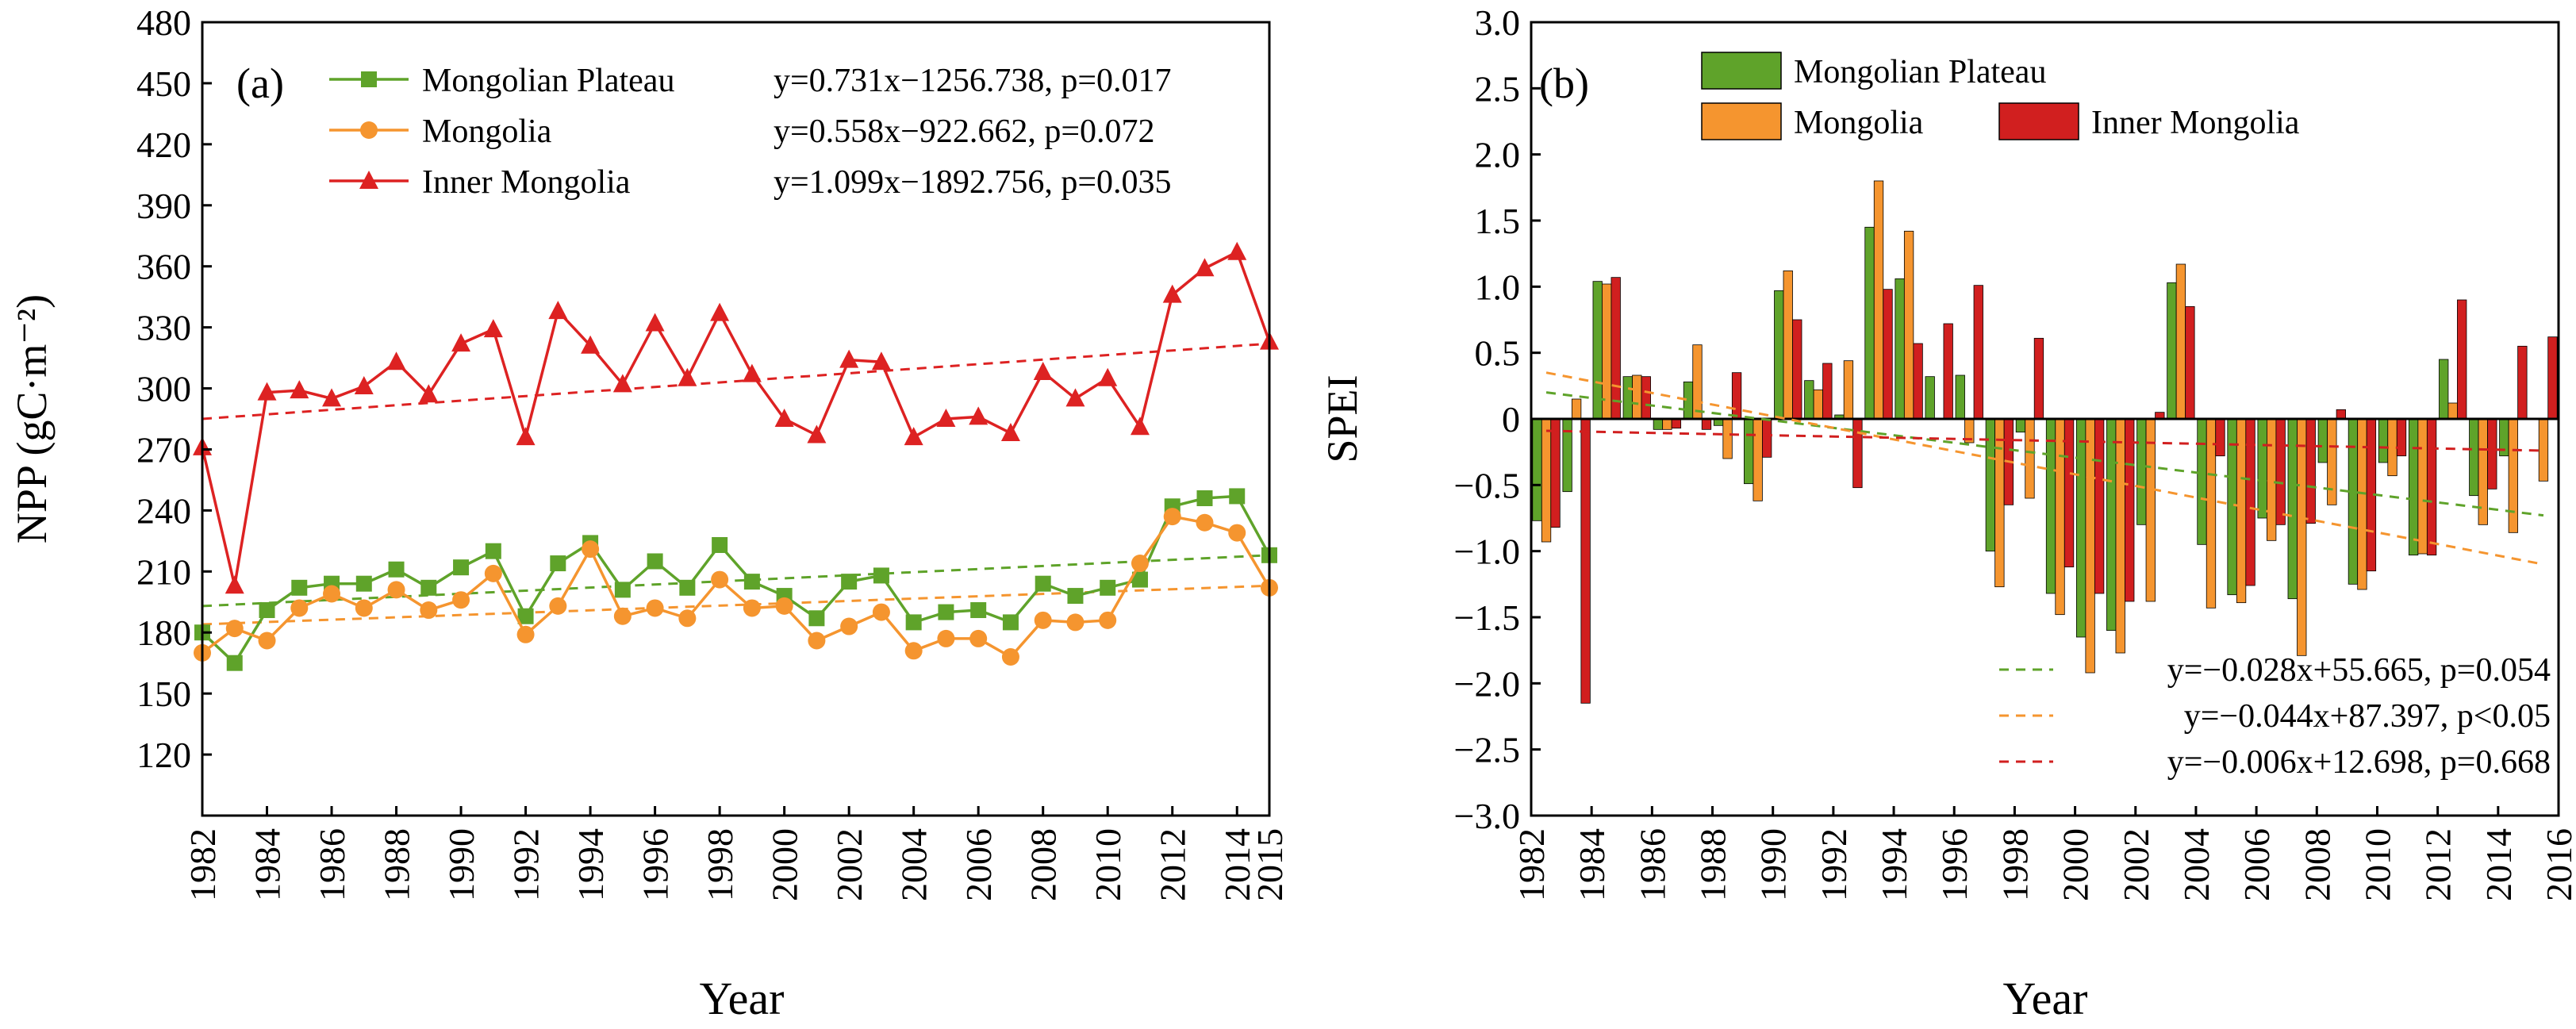 Image resolution: width=2576 pixels, height=1029 pixels. Describe the element at coordinates (163, 22) in the screenshot. I see `panel-a-y-tick-label: 480` at that location.